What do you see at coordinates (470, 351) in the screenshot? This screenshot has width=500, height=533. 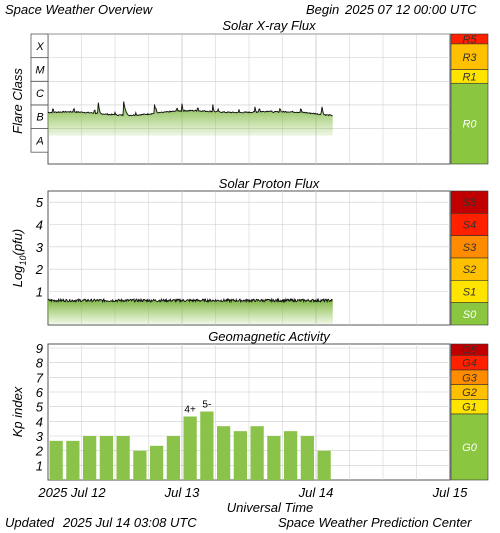 I see `kp-scale-label: G5` at bounding box center [470, 351].